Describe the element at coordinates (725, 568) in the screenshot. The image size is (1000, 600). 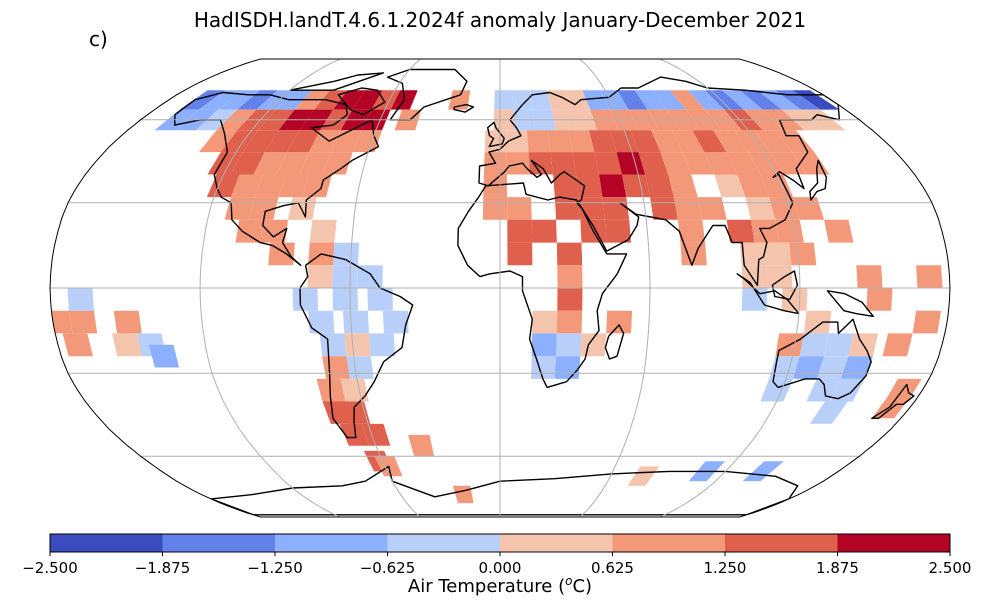
I see `colorbar-tick-label: 1.250` at that location.